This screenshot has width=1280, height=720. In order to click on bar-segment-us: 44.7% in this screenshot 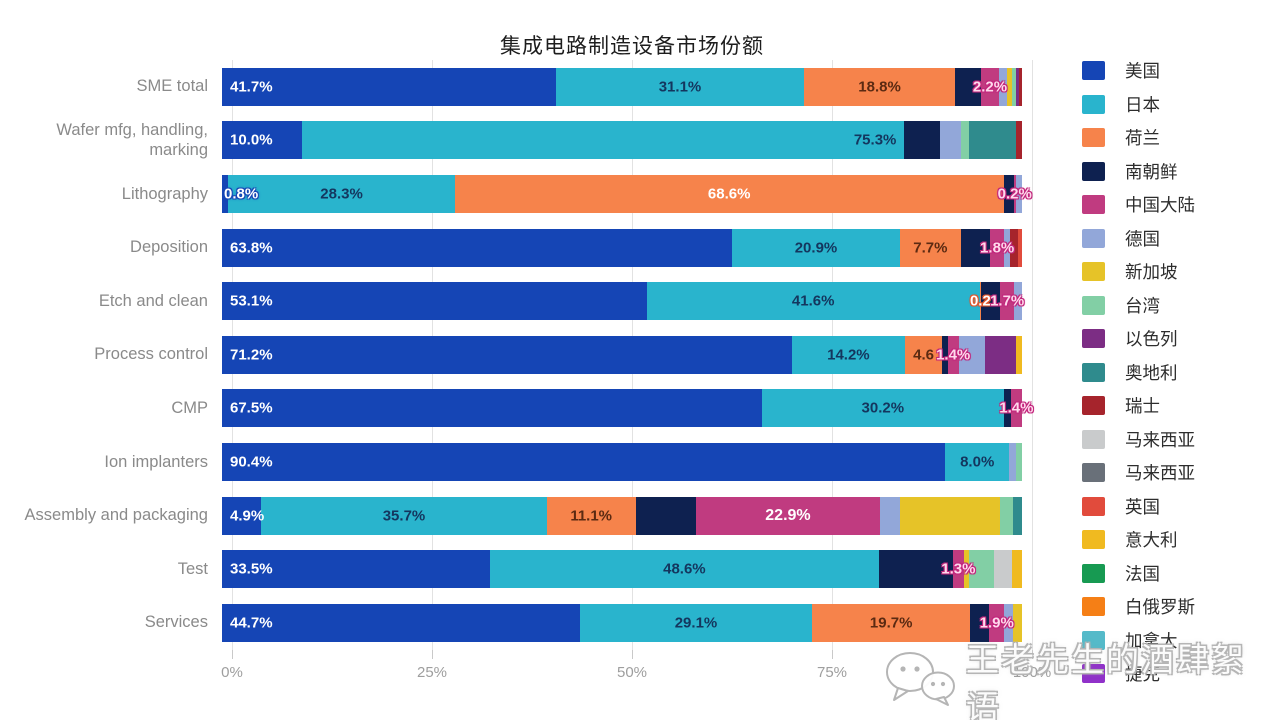, I will do `click(401, 622)`.